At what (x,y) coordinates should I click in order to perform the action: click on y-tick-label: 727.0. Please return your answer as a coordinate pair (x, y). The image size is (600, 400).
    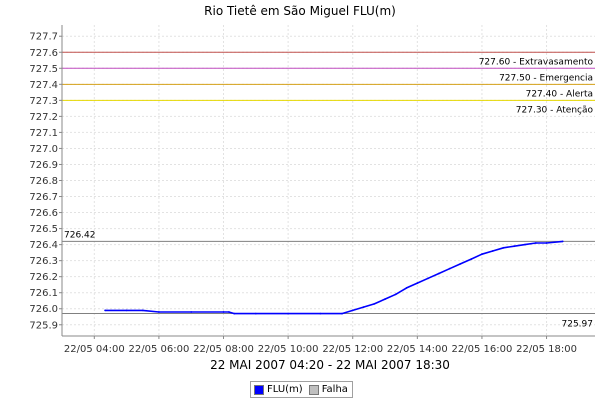
    Looking at the image, I should click on (43, 149).